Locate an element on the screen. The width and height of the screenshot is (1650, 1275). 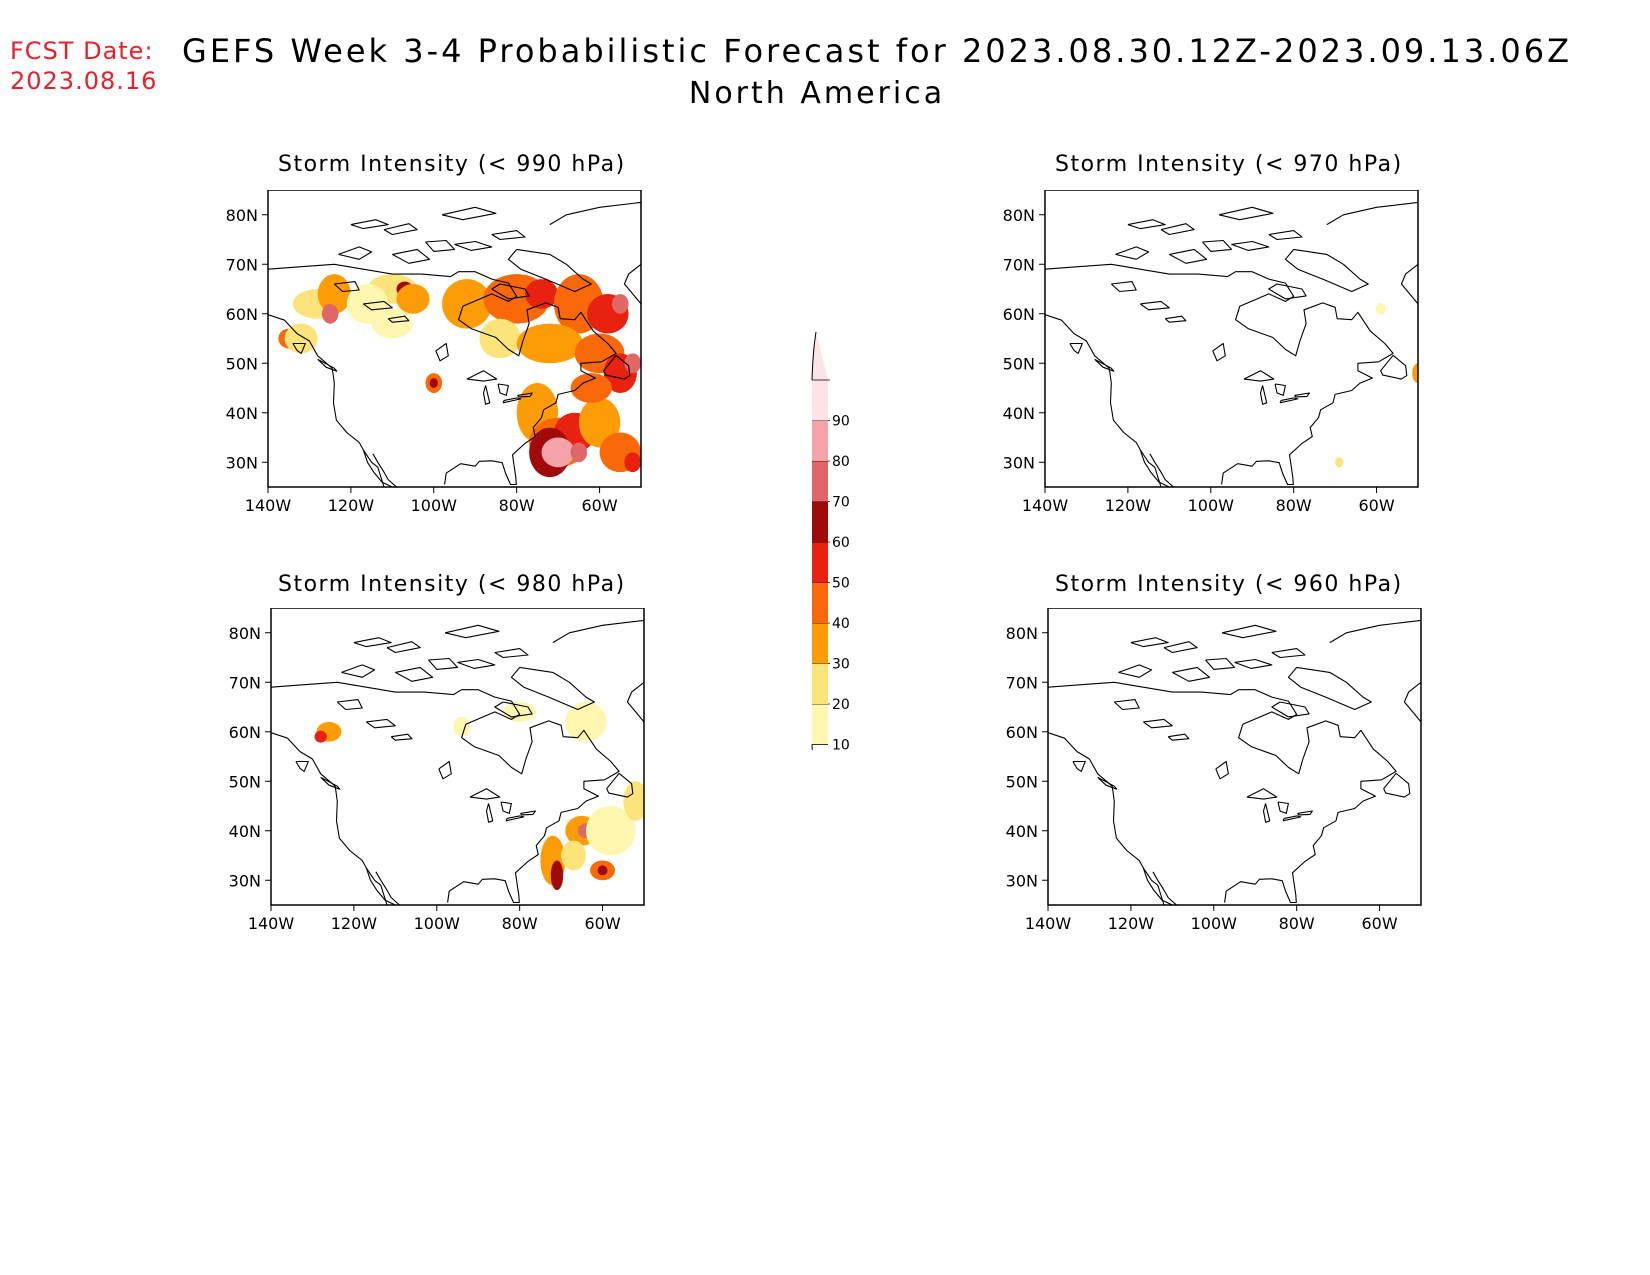
forecast-date-label: FCST Date: 2023.08.16 is located at coordinates (83, 66).